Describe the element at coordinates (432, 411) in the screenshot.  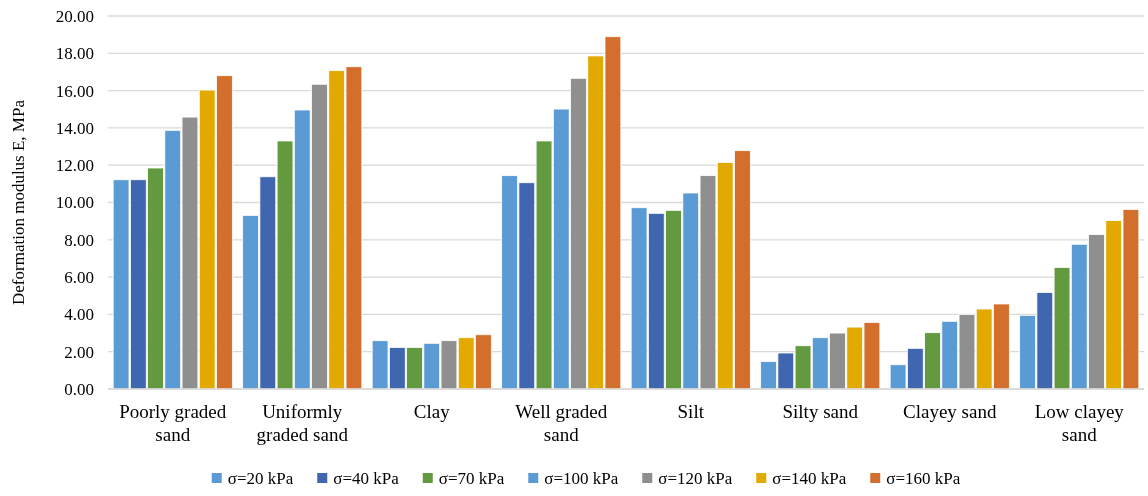
I see `x-tick-label: Clay` at that location.